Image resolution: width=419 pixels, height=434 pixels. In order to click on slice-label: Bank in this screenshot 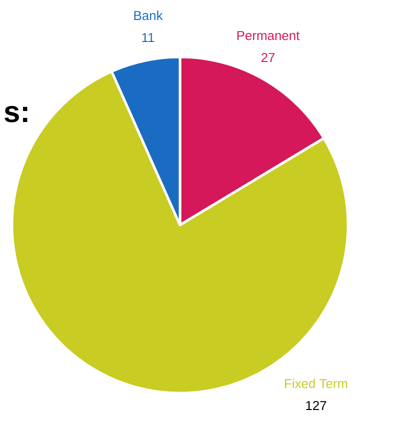, I will do `click(148, 15)`.